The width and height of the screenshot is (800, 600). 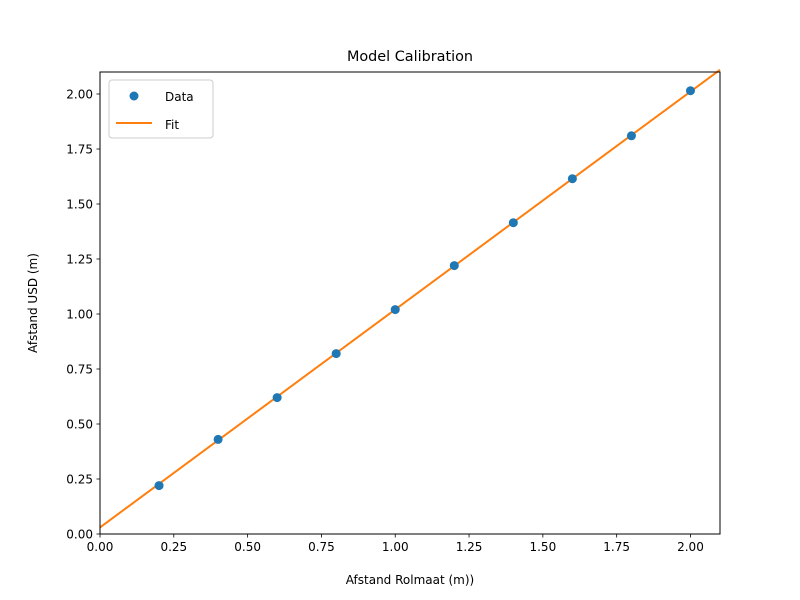 I want to click on x-tick-label: 1.00, so click(x=395, y=547).